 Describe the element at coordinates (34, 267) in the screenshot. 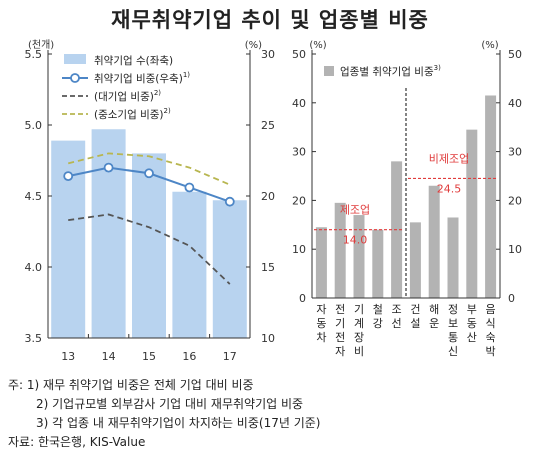

I see `left-ytick-label: 4.0` at that location.